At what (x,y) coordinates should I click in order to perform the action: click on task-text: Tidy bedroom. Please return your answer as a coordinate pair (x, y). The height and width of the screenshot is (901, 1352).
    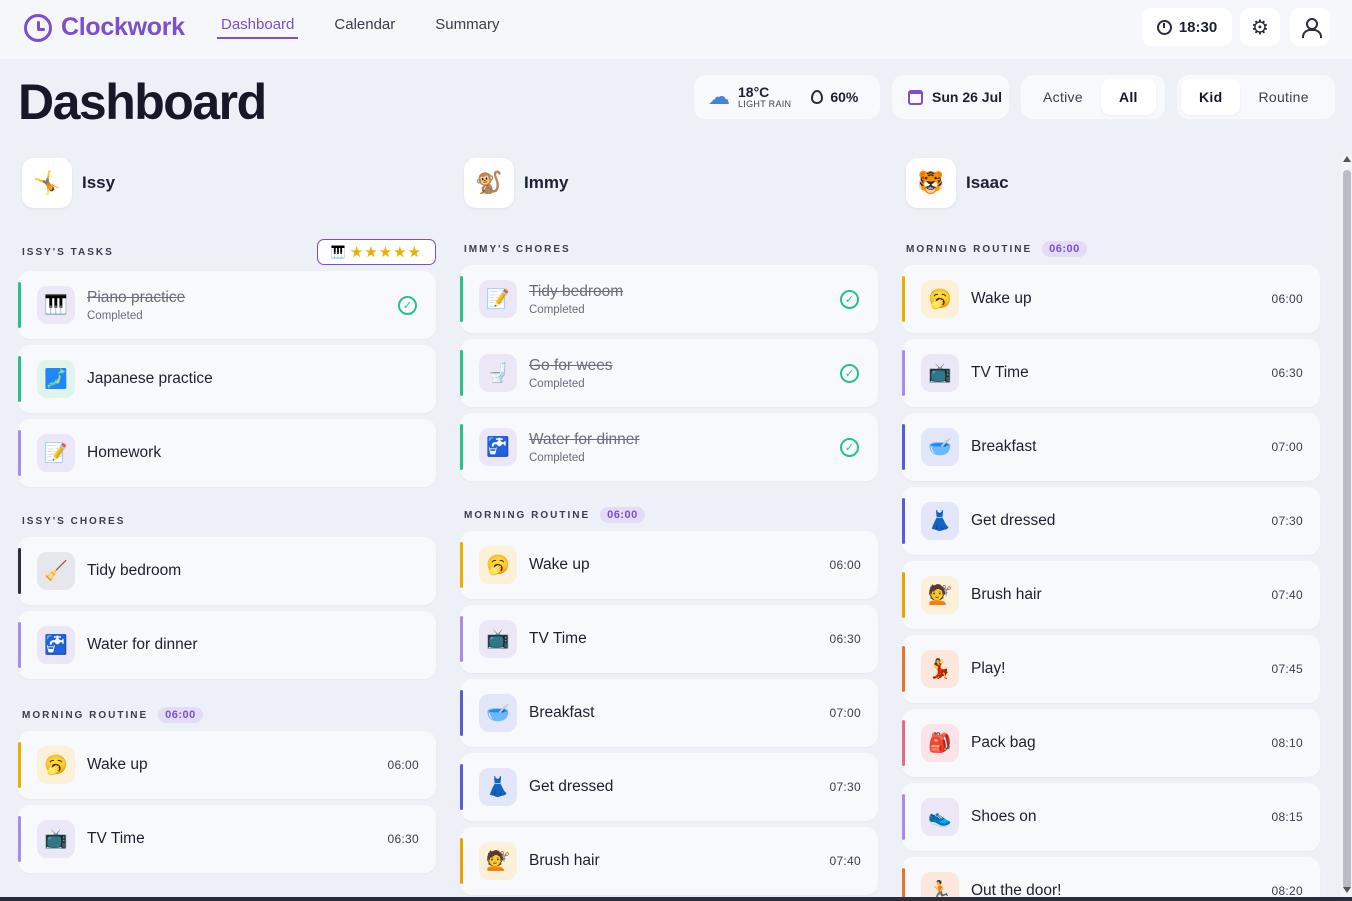
    Looking at the image, I should click on (134, 571).